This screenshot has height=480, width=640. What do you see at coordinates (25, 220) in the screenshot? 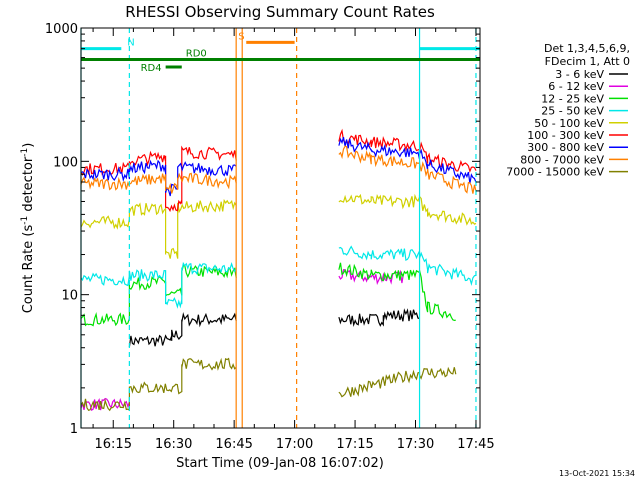
I see `y-axis-label-sup1: -1` at bounding box center [25, 220].